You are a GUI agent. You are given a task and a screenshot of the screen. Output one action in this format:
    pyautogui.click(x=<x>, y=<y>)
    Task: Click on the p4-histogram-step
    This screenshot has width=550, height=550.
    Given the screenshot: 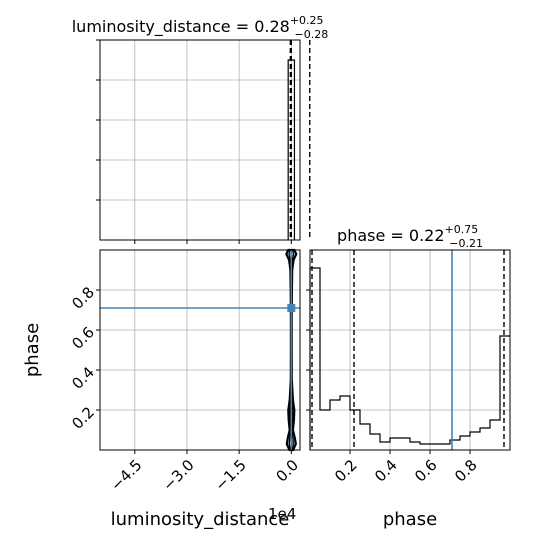 What is the action you would take?
    pyautogui.click(x=409, y=358)
    